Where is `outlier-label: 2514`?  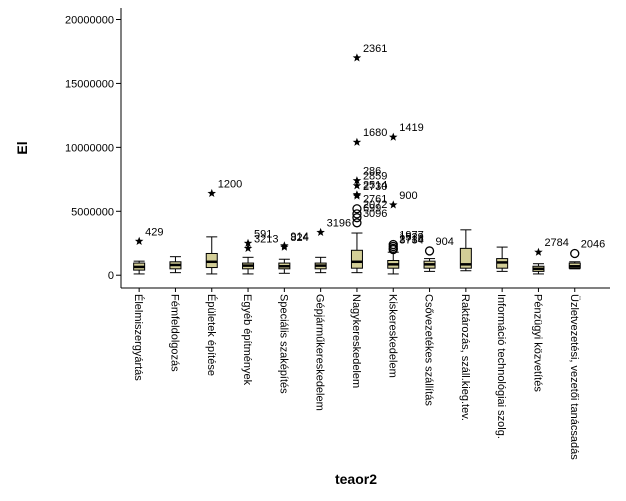
outlier-label: 2514 is located at coordinates (375, 186).